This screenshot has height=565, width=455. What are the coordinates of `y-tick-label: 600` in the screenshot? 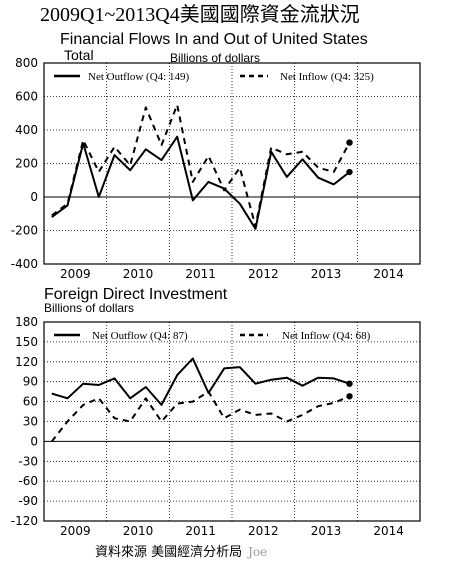 It's located at (26, 97).